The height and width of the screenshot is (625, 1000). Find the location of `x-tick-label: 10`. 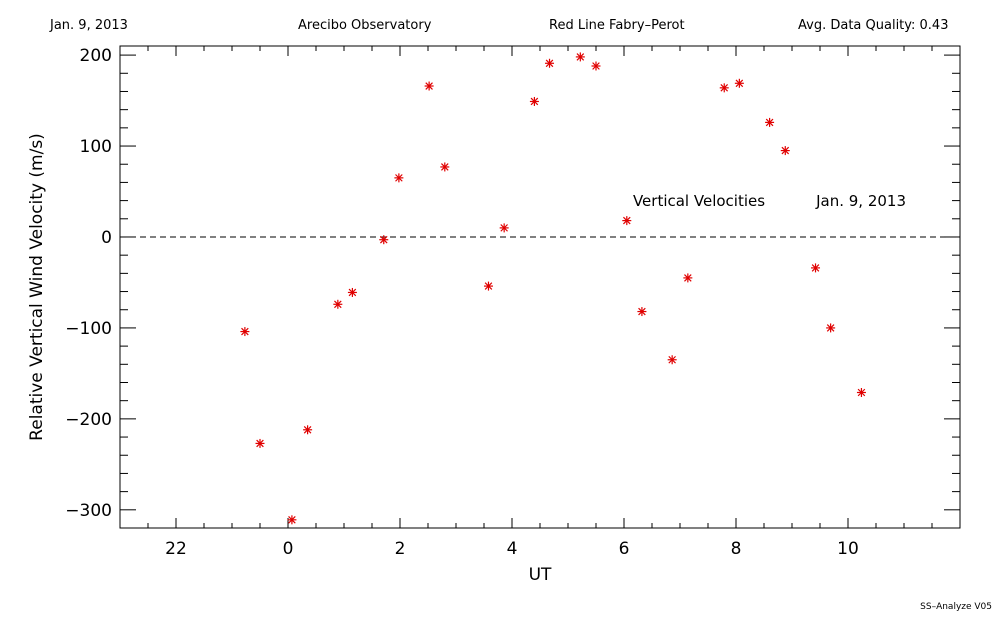

x-tick-label: 10 is located at coordinates (848, 549).